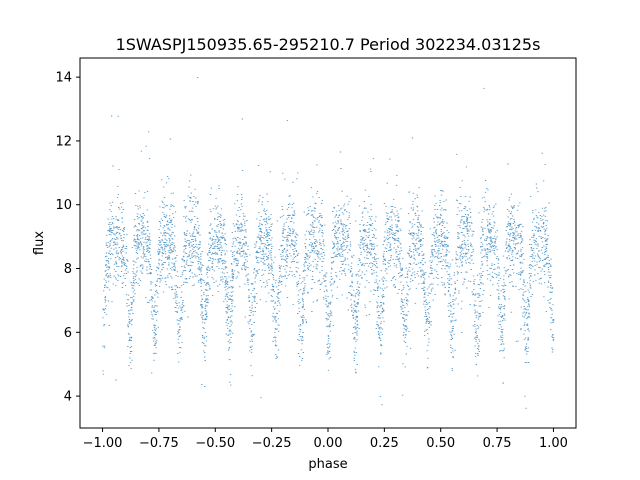 The image size is (640, 480). Describe the element at coordinates (497, 443) in the screenshot. I see `x-tick-label: 0.75` at that location.